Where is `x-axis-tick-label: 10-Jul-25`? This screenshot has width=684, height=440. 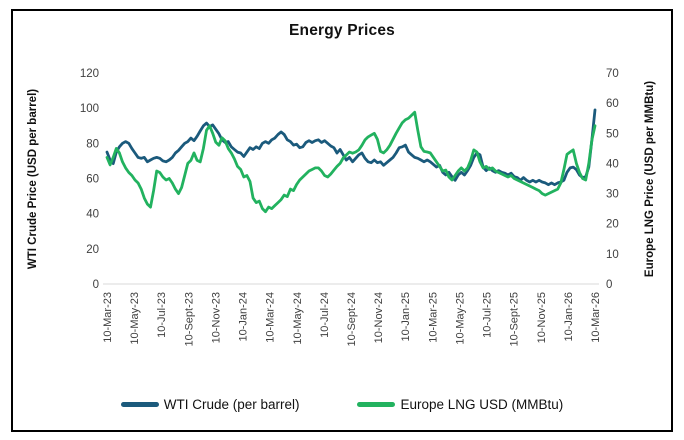
x-axis-tick-label: 10-Jul-25 is located at coordinates (488, 315).